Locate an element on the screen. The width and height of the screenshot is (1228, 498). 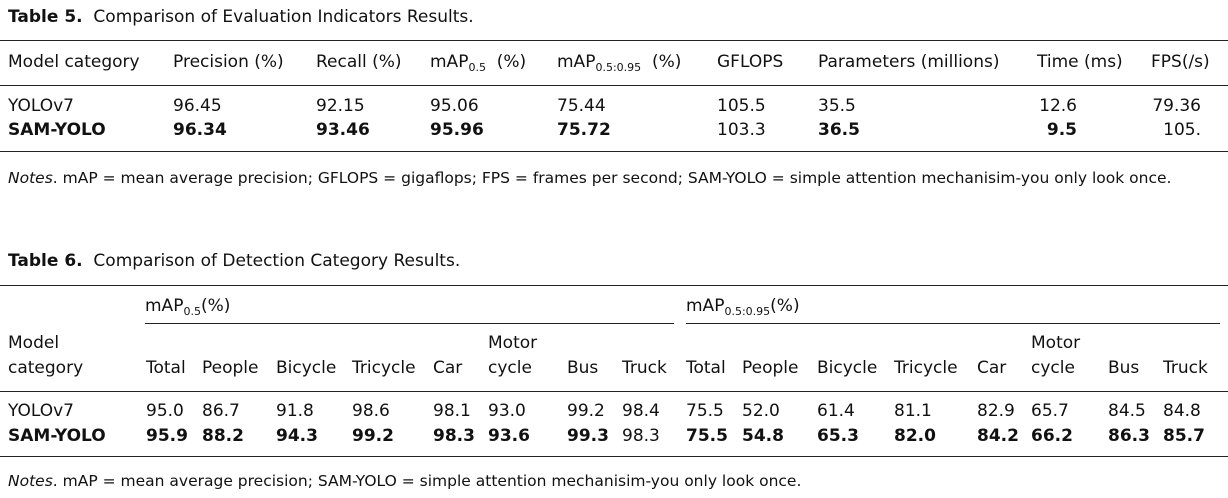
t5-r0-fps: 79.36 is located at coordinates (1176, 106).